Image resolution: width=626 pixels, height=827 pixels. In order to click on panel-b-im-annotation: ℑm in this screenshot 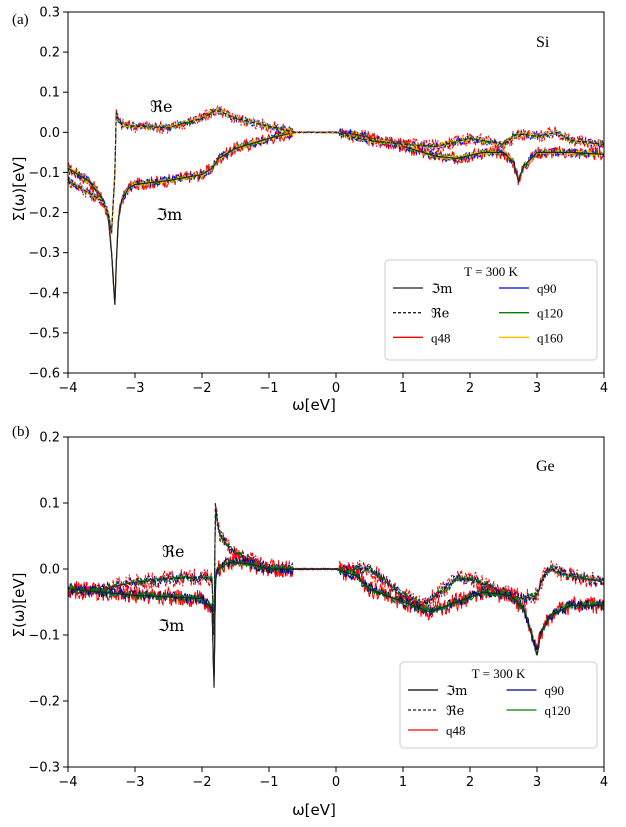, I will do `click(171, 625)`.